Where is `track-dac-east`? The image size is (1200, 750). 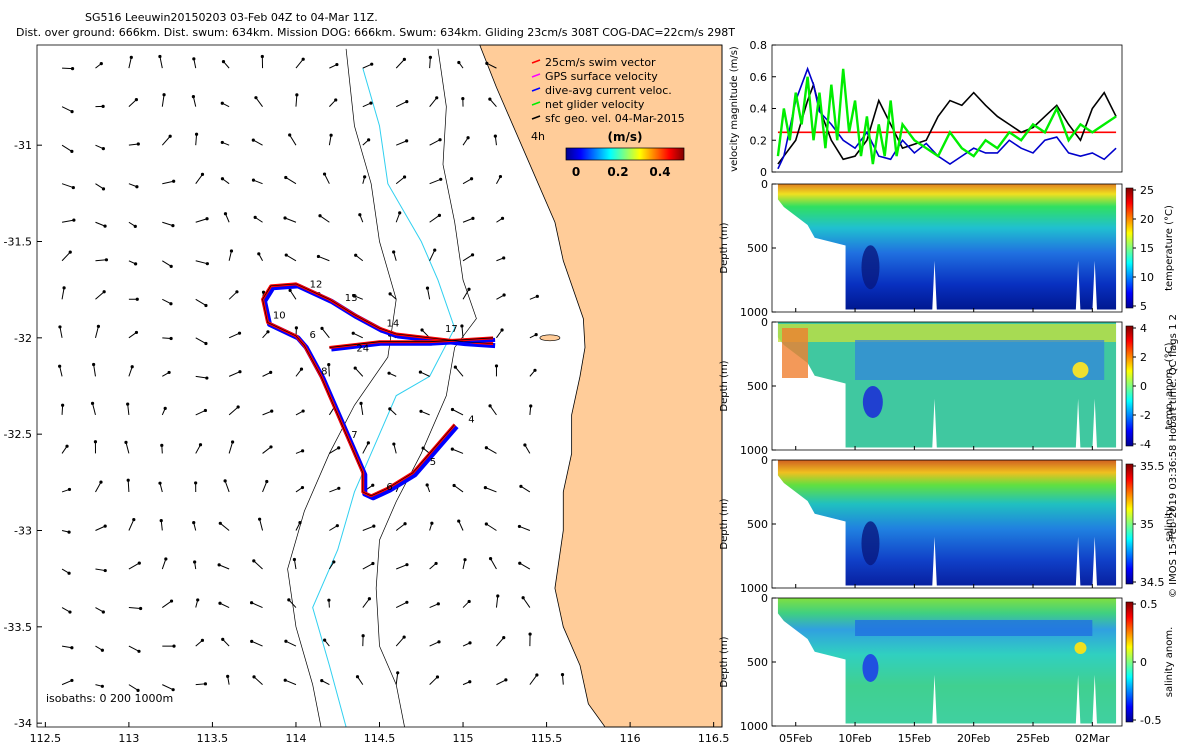 track-dac-east is located at coordinates (413, 344).